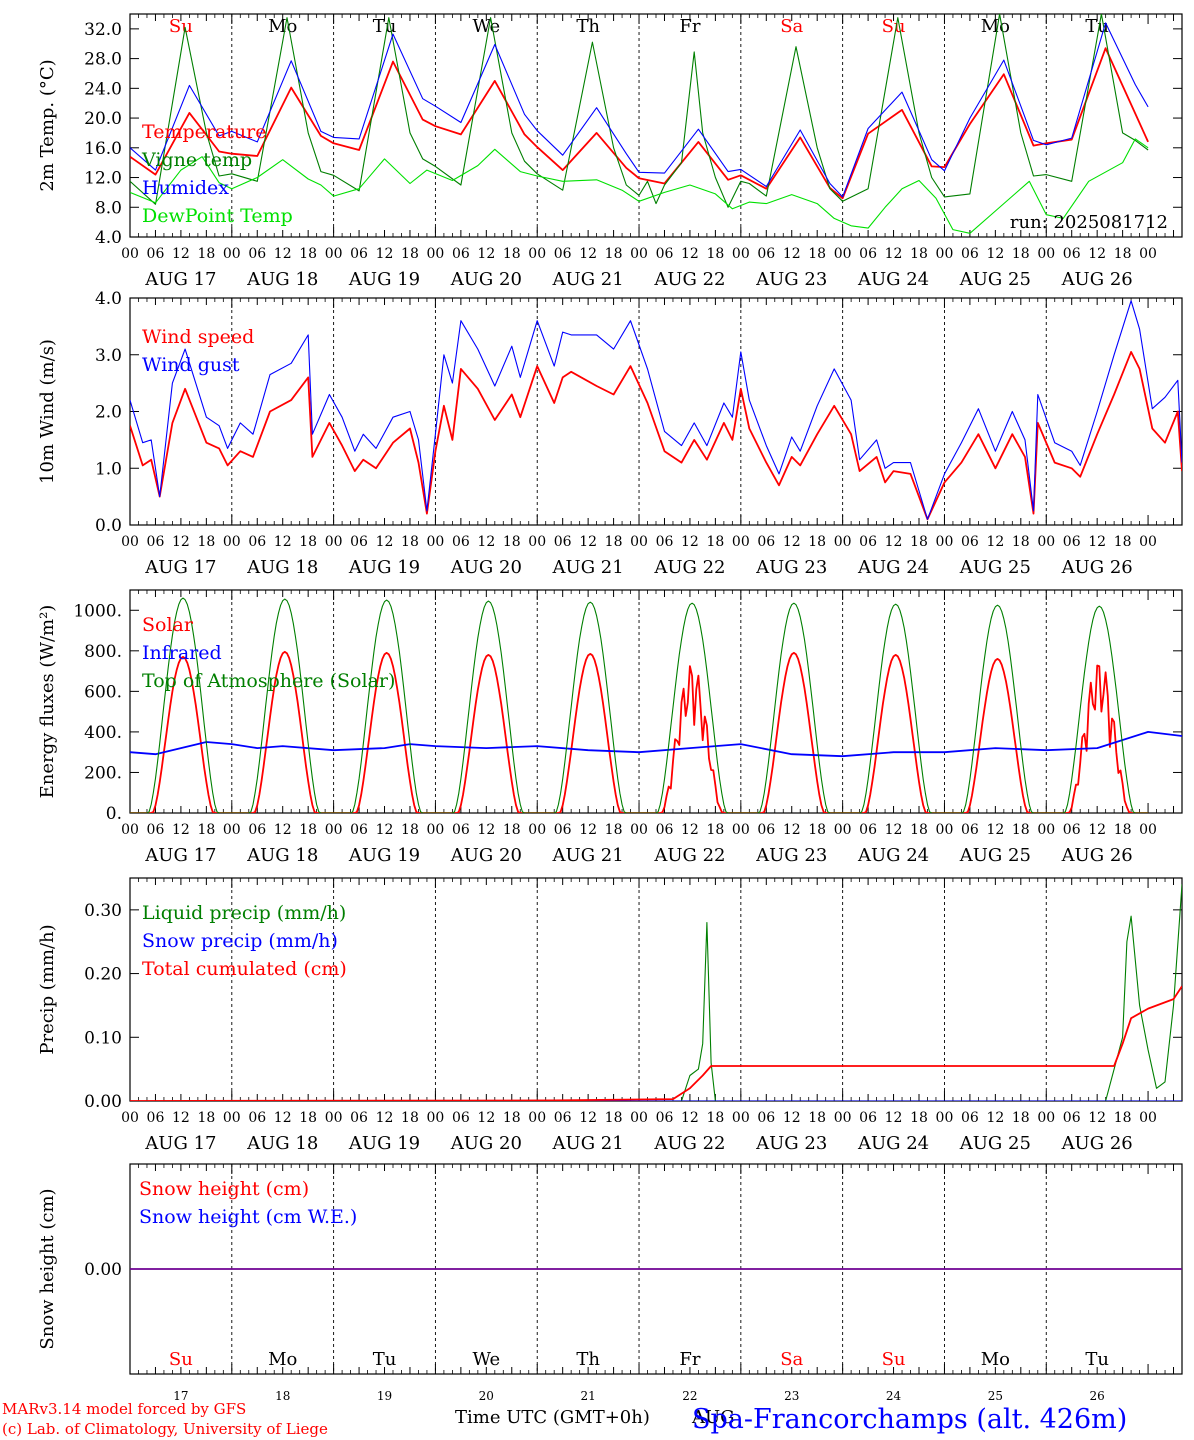 Image resolution: width=1194 pixels, height=1440 pixels. Describe the element at coordinates (191, 365) in the screenshot. I see `legend-entry: Wind gust` at that location.